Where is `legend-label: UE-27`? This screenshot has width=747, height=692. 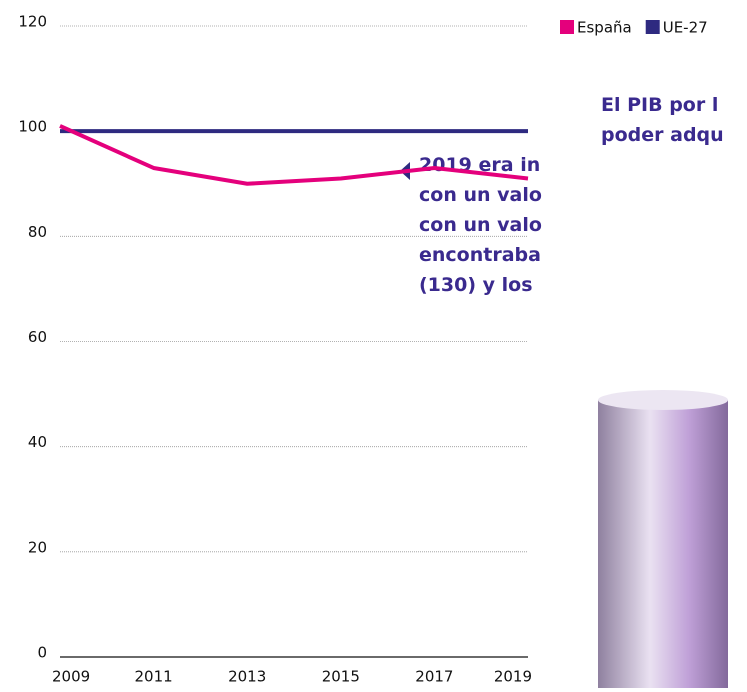 legend-label: UE-27 is located at coordinates (685, 28).